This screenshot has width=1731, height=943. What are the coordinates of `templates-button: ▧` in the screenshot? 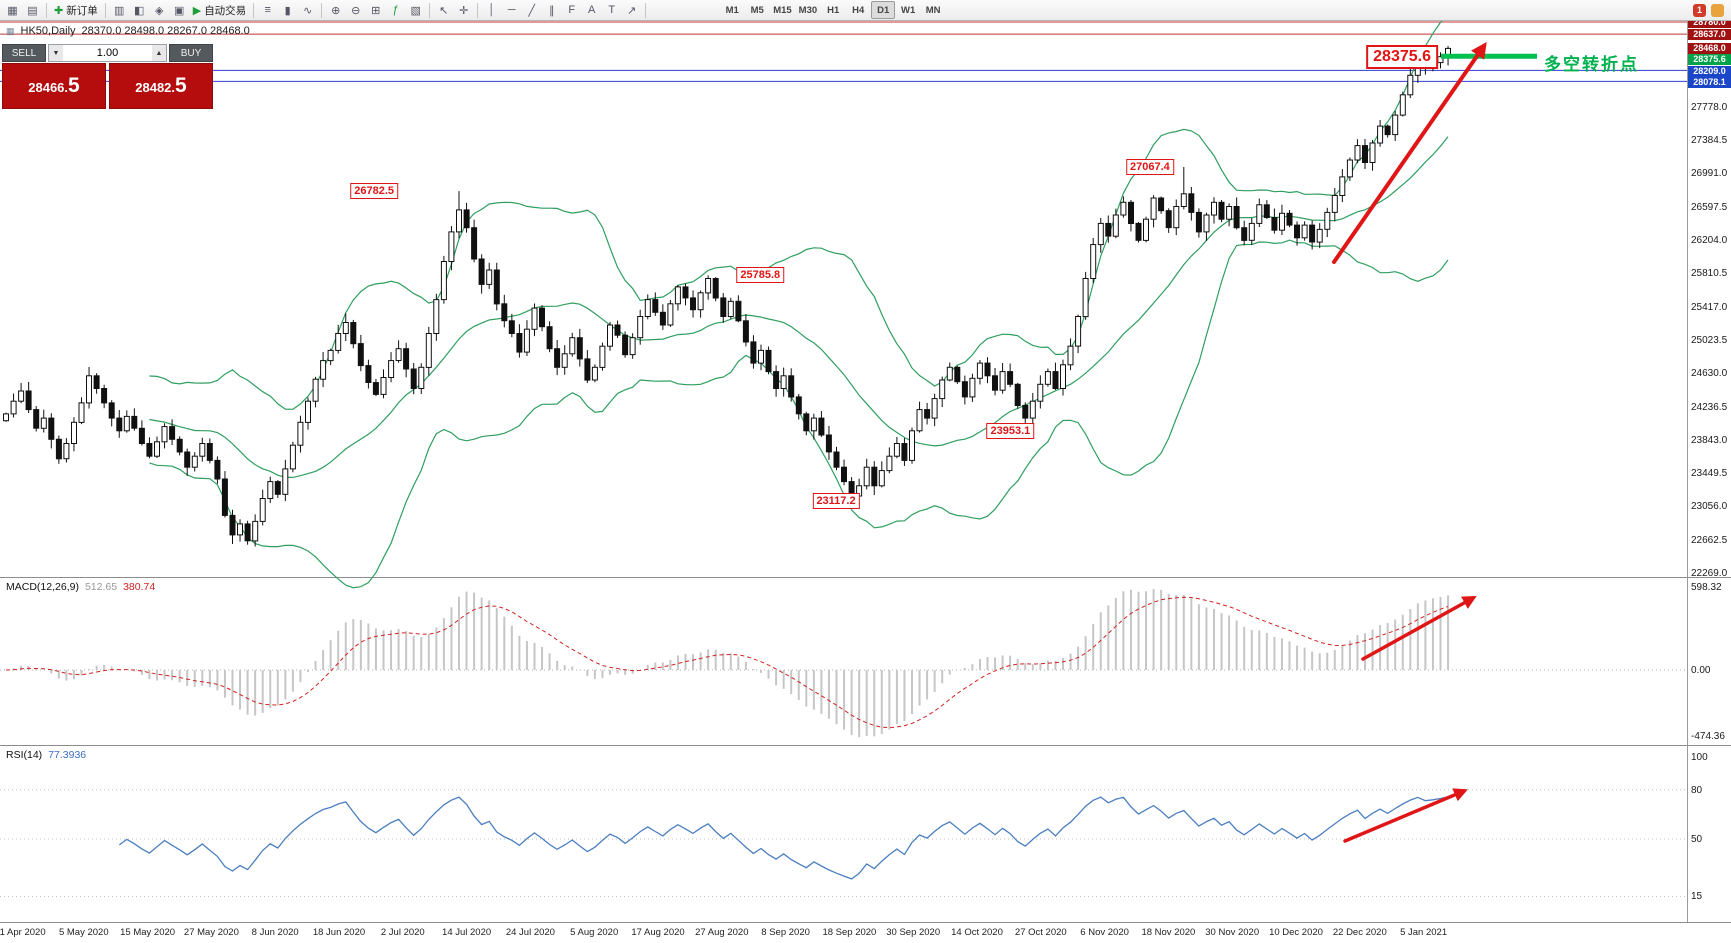 It's located at (415, 10).